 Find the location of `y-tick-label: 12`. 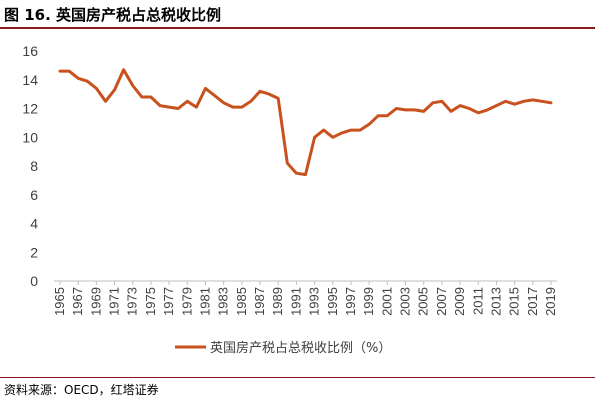

y-tick-label: 12 is located at coordinates (30, 109).